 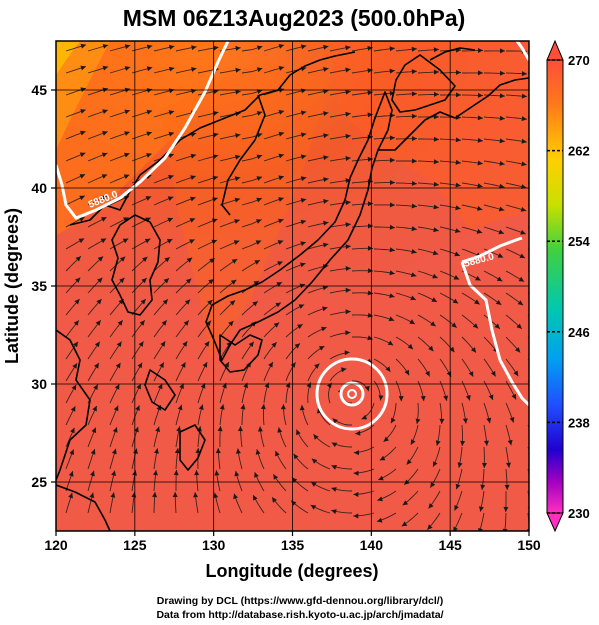 What do you see at coordinates (291, 571) in the screenshot?
I see `x-axis-label: Longitude (degrees)` at bounding box center [291, 571].